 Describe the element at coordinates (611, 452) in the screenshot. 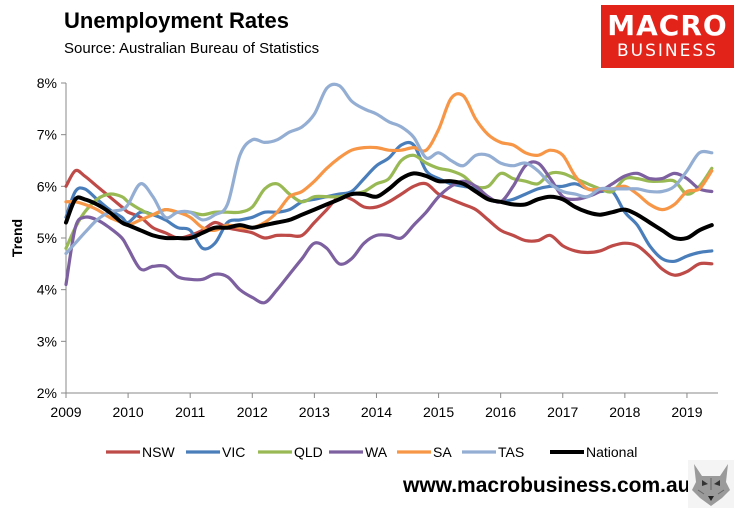

I see `legend-label-national: National` at that location.